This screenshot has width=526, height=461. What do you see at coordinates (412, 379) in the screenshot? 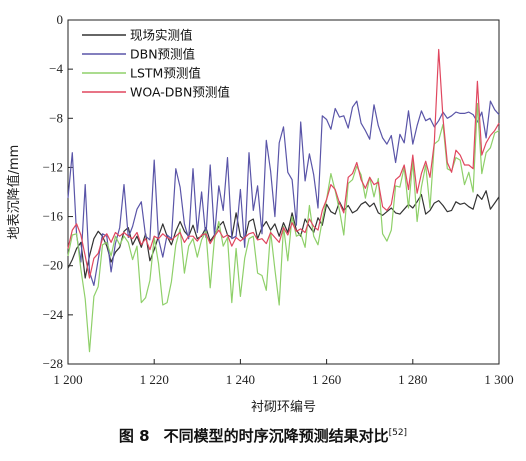
I see `x-tick-label: 1 280` at bounding box center [412, 379].